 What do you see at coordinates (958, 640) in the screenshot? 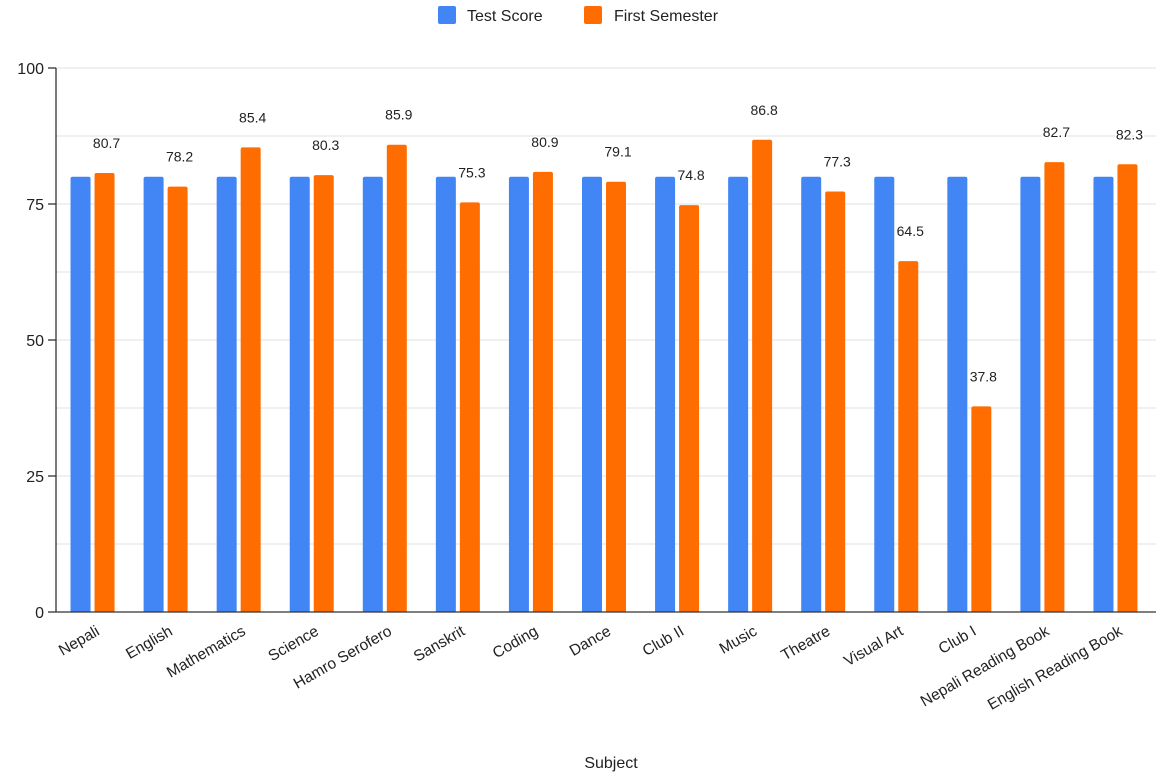
I see `x-tick-label-club-i: Club I` at bounding box center [958, 640].